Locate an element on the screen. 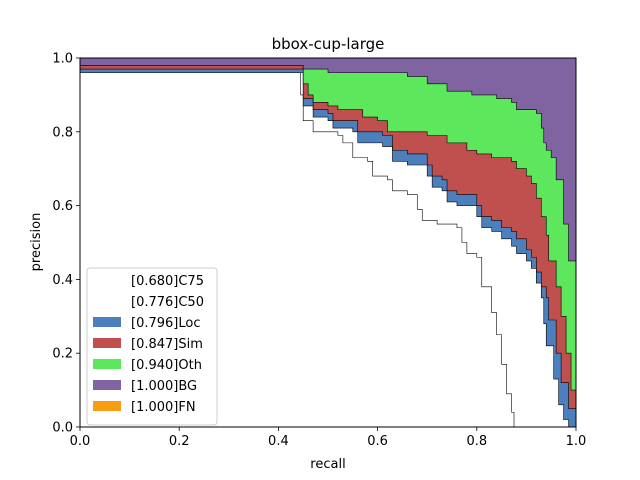 This screenshot has width=640, height=480. legend-swatch-fn is located at coordinates (107, 406).